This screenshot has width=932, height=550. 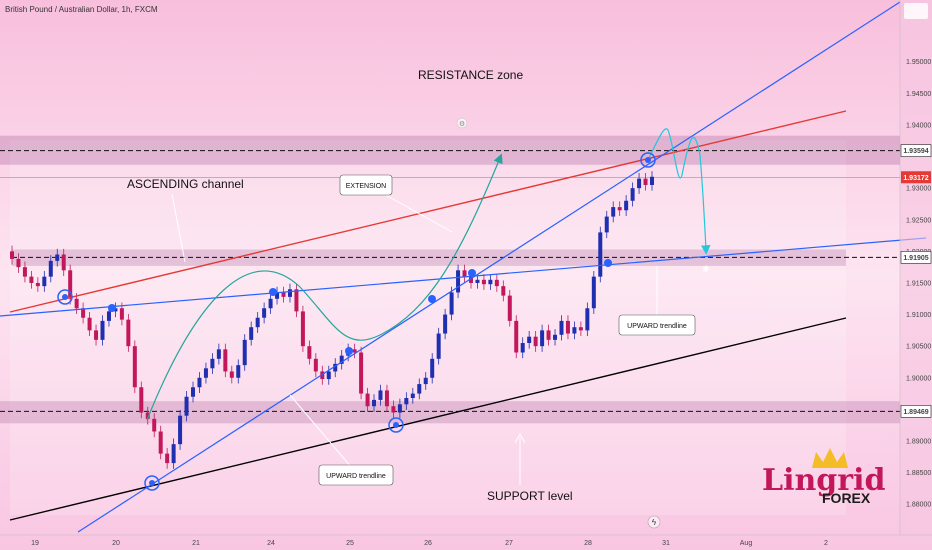 What do you see at coordinates (823, 480) in the screenshot?
I see `logo-main-text: Lingrid` at bounding box center [823, 480].